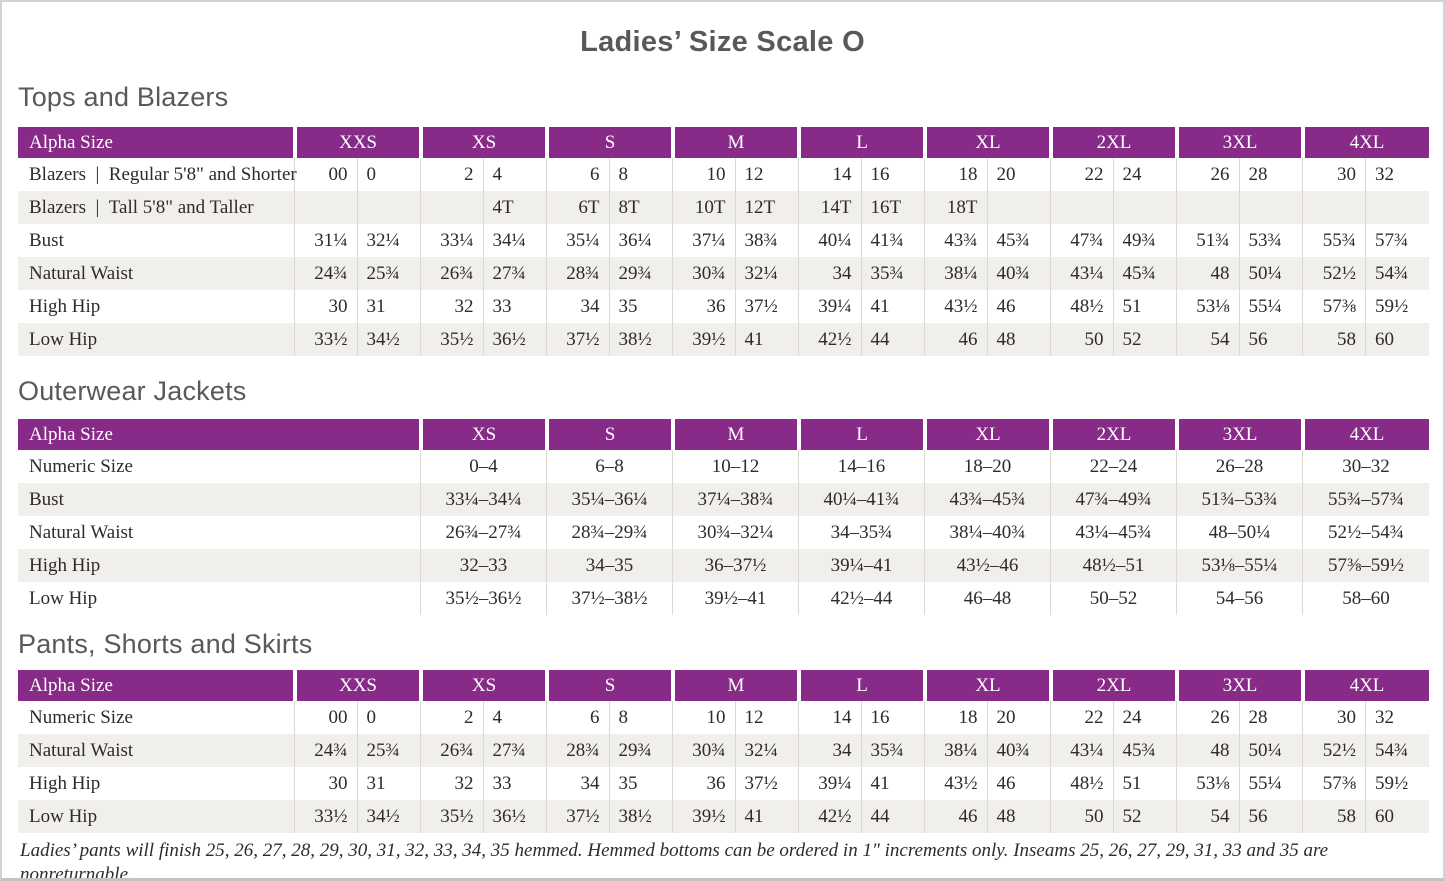 Image resolution: width=1445 pixels, height=881 pixels. I want to click on size-value: 35½, so click(452, 816).